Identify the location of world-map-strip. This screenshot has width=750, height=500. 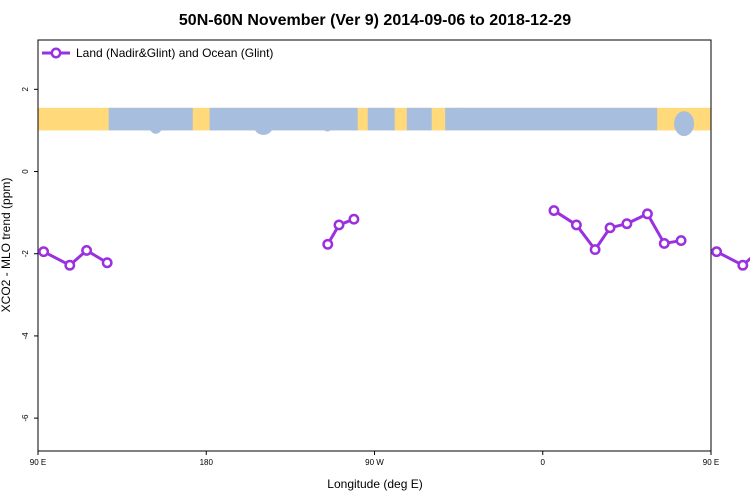
(374, 122).